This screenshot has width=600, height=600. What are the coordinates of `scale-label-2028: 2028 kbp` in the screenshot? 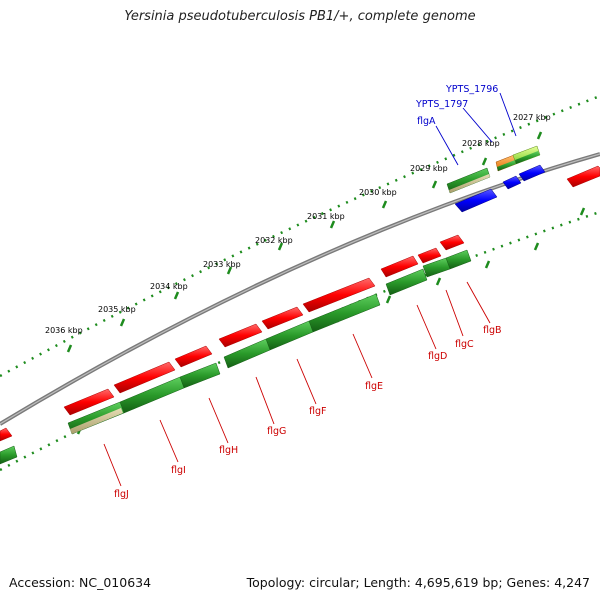 It's located at (481, 143).